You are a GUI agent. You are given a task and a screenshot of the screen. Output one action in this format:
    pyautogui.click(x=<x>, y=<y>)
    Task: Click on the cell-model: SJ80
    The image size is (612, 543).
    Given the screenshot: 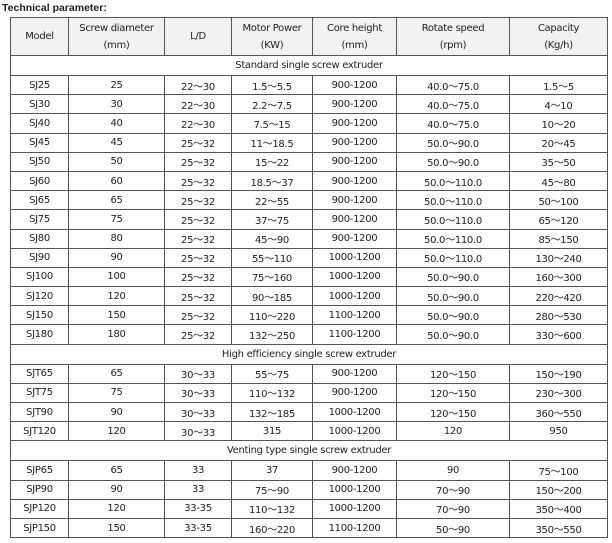 What is the action you would take?
    pyautogui.click(x=39, y=238)
    